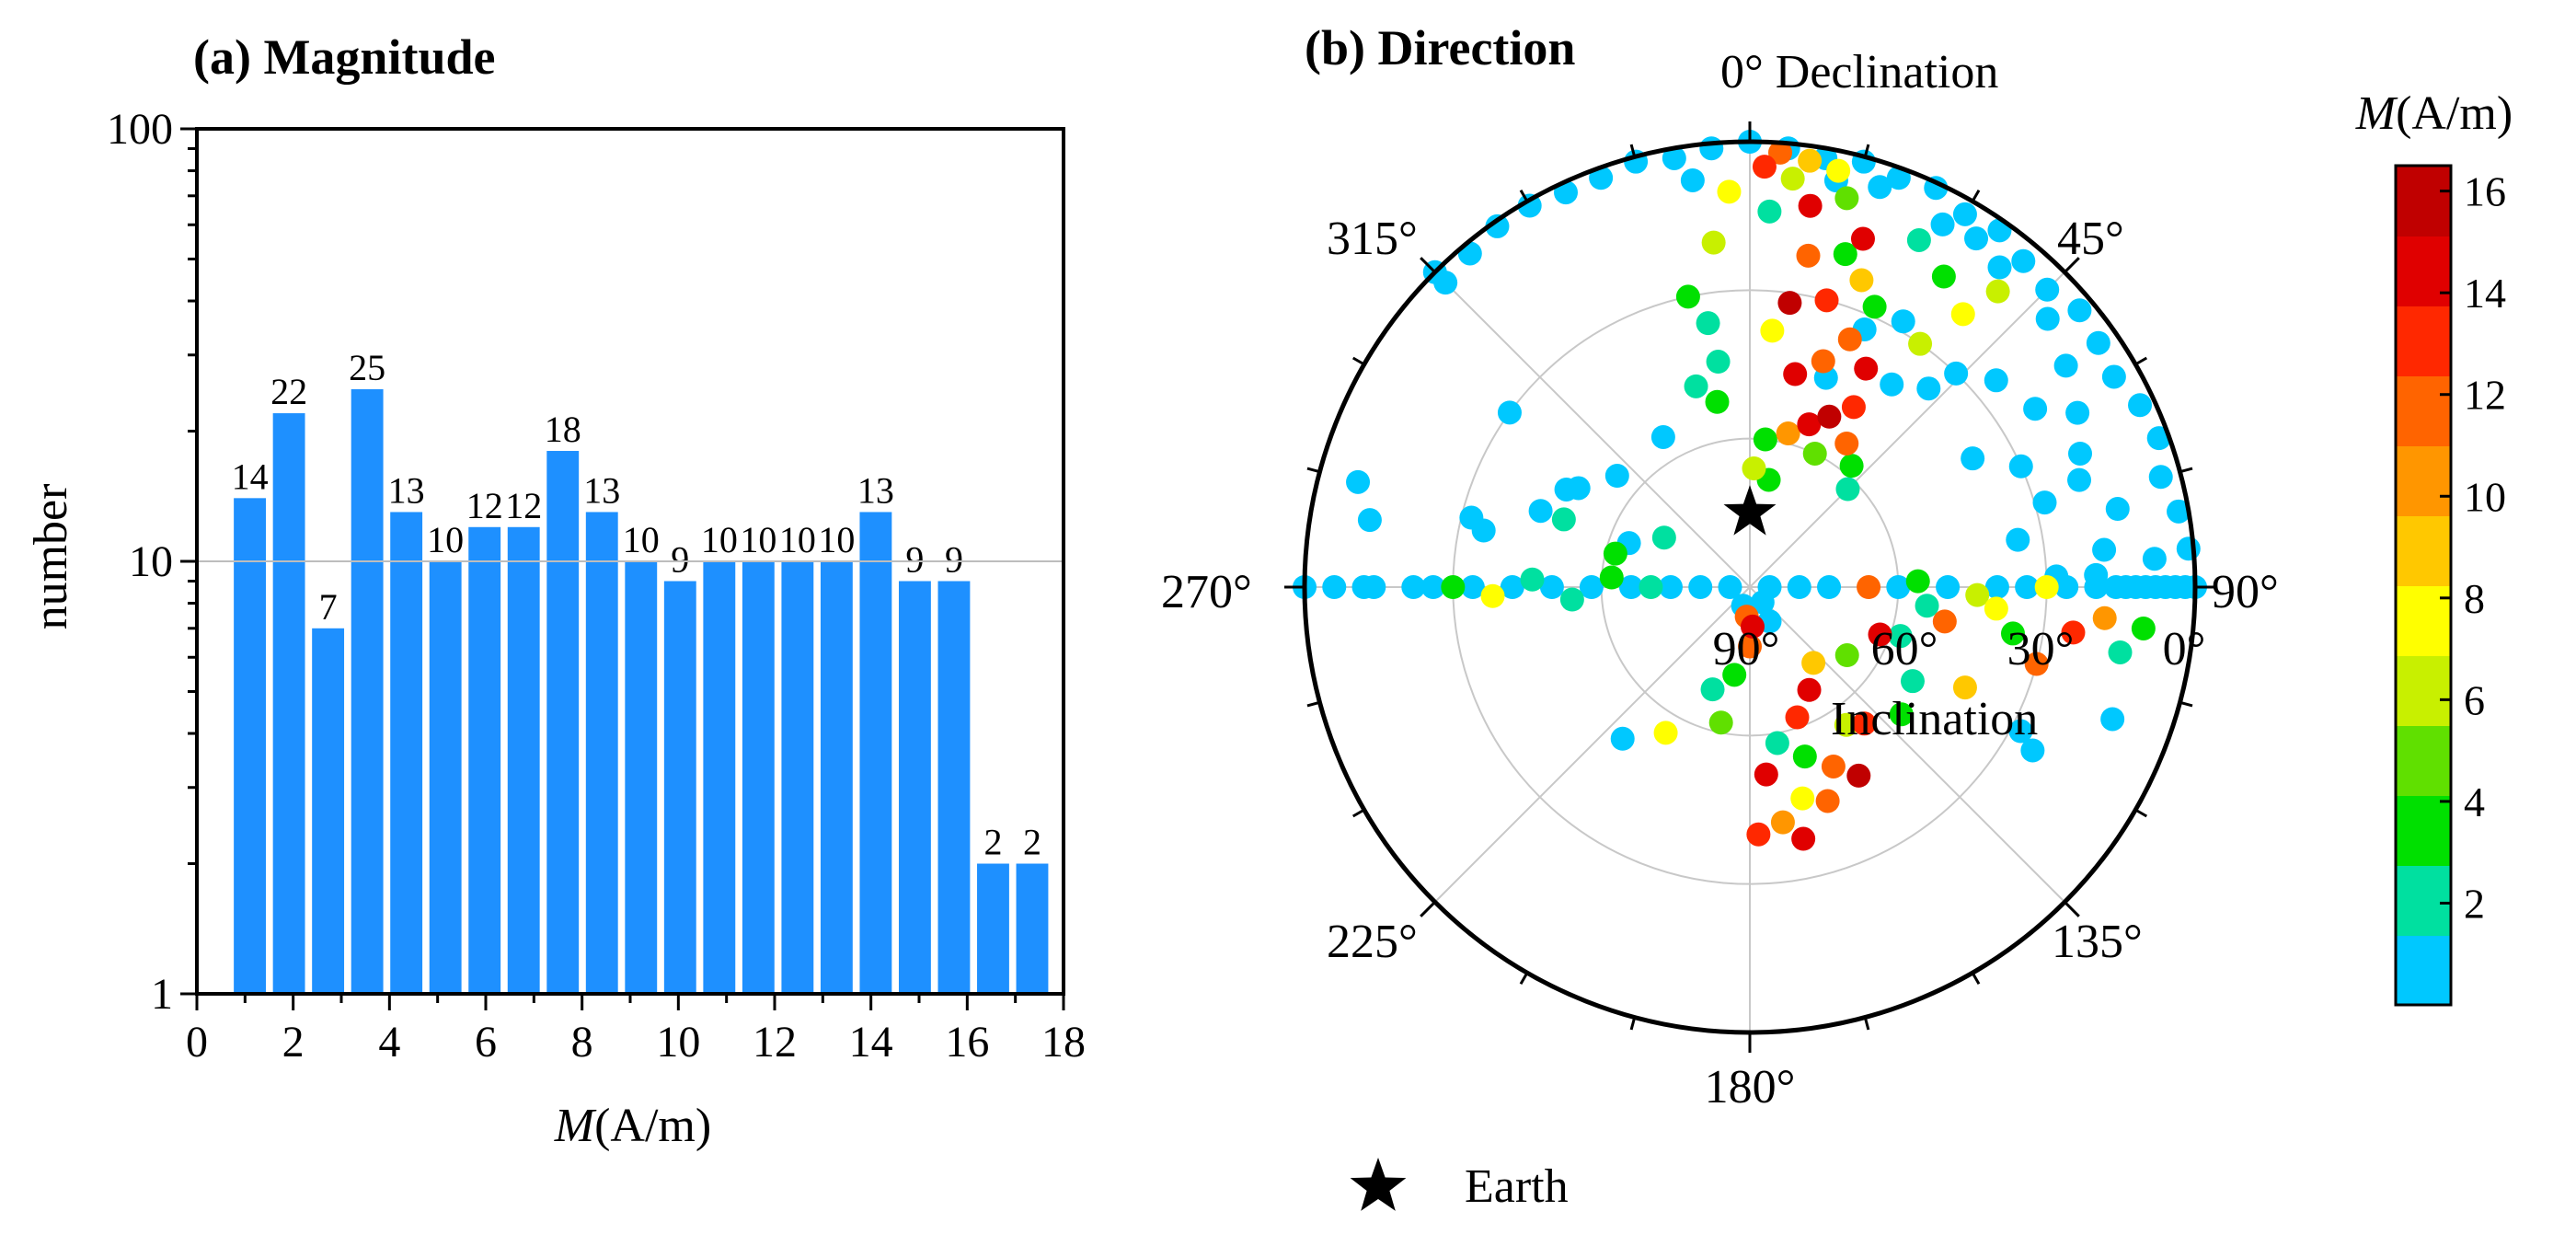 Image resolution: width=2576 pixels, height=1234 pixels. What do you see at coordinates (293, 1042) in the screenshot?
I see `x-tick-label: 2` at bounding box center [293, 1042].